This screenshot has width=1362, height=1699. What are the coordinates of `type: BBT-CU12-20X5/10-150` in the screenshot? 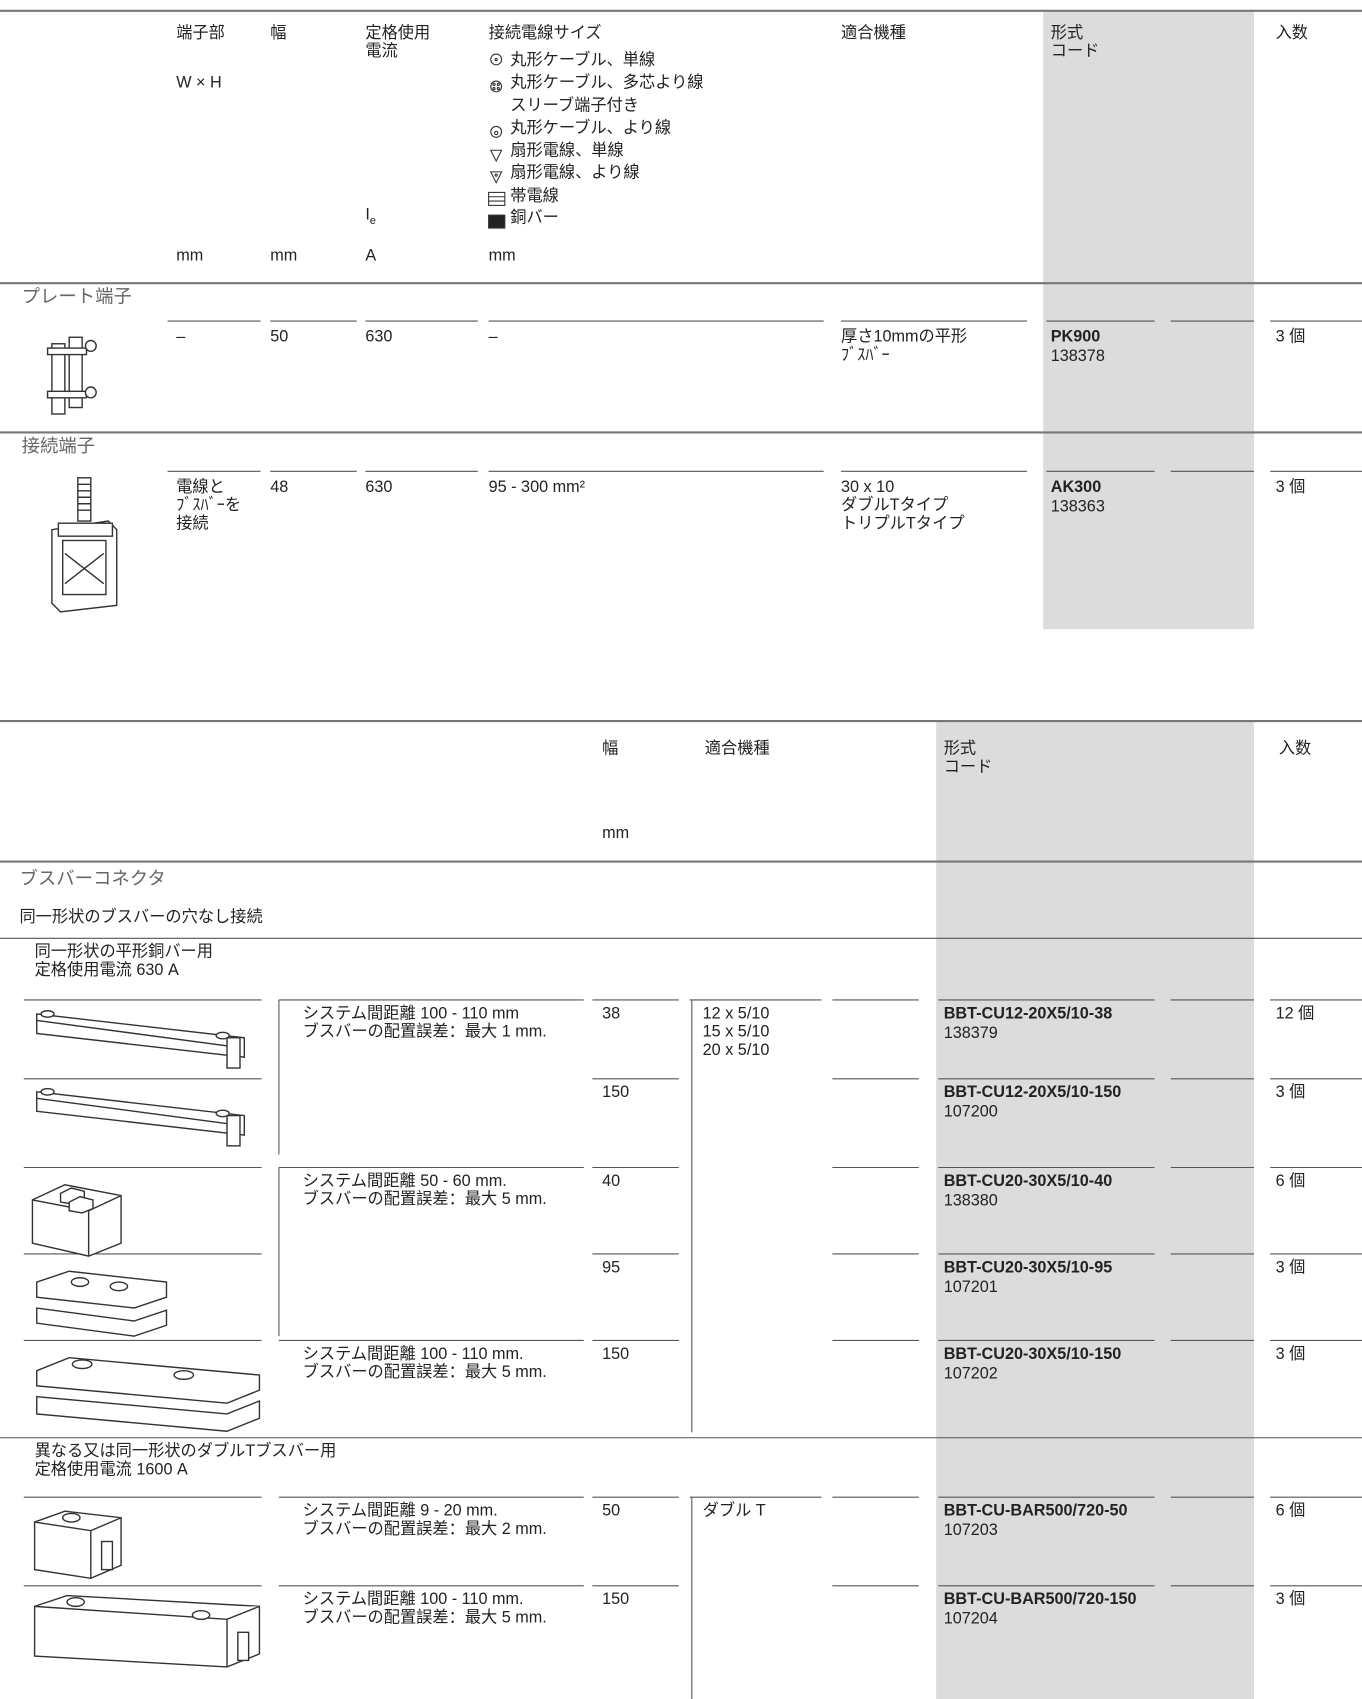 It's located at (1032, 1092).